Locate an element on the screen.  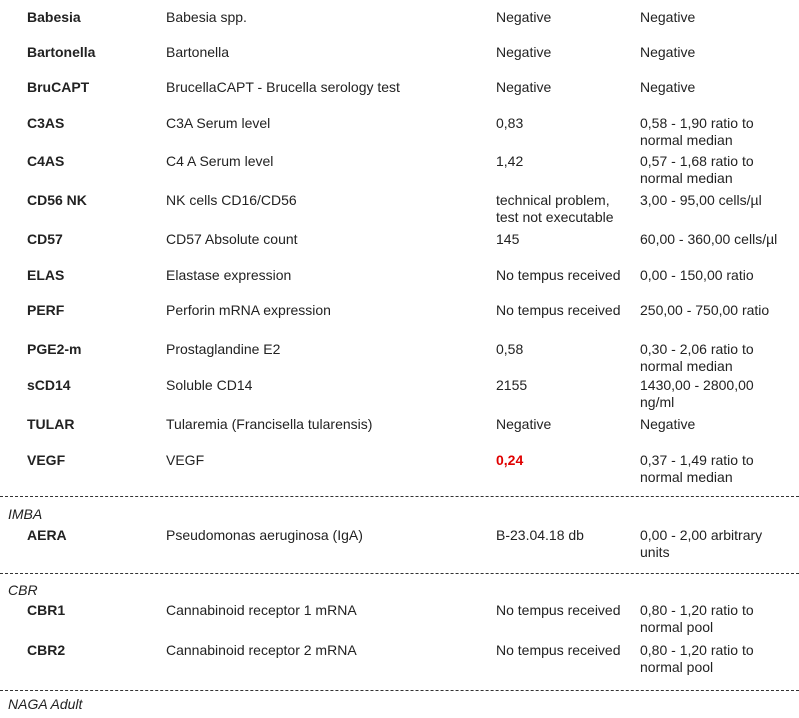
range-line: 0,00 - 2,00 arbitrary is located at coordinates (701, 535).